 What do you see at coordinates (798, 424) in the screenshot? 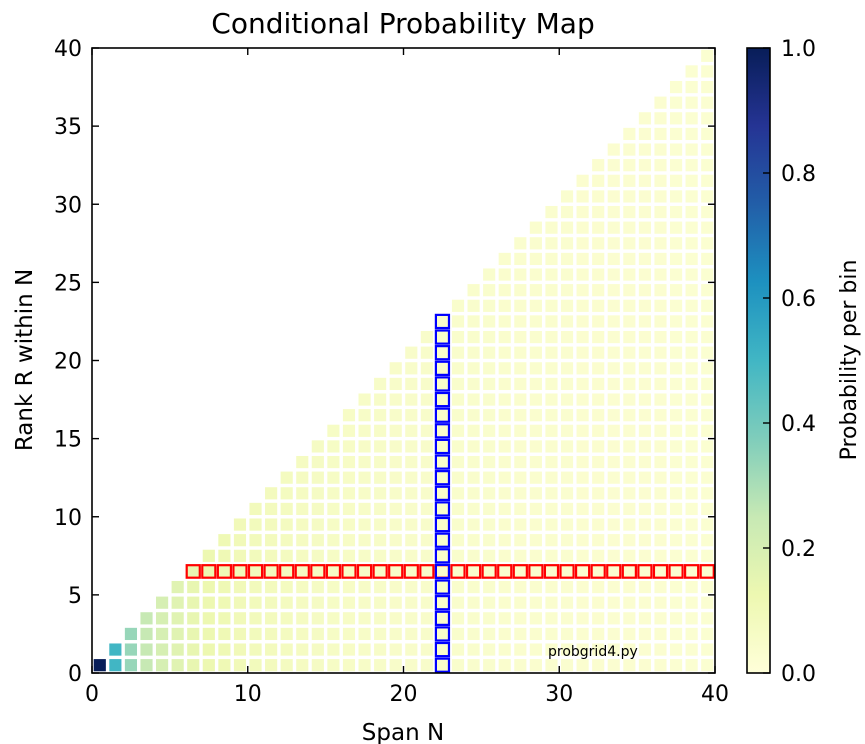
I see `colorbar-tick-label: 0.4` at bounding box center [798, 424].